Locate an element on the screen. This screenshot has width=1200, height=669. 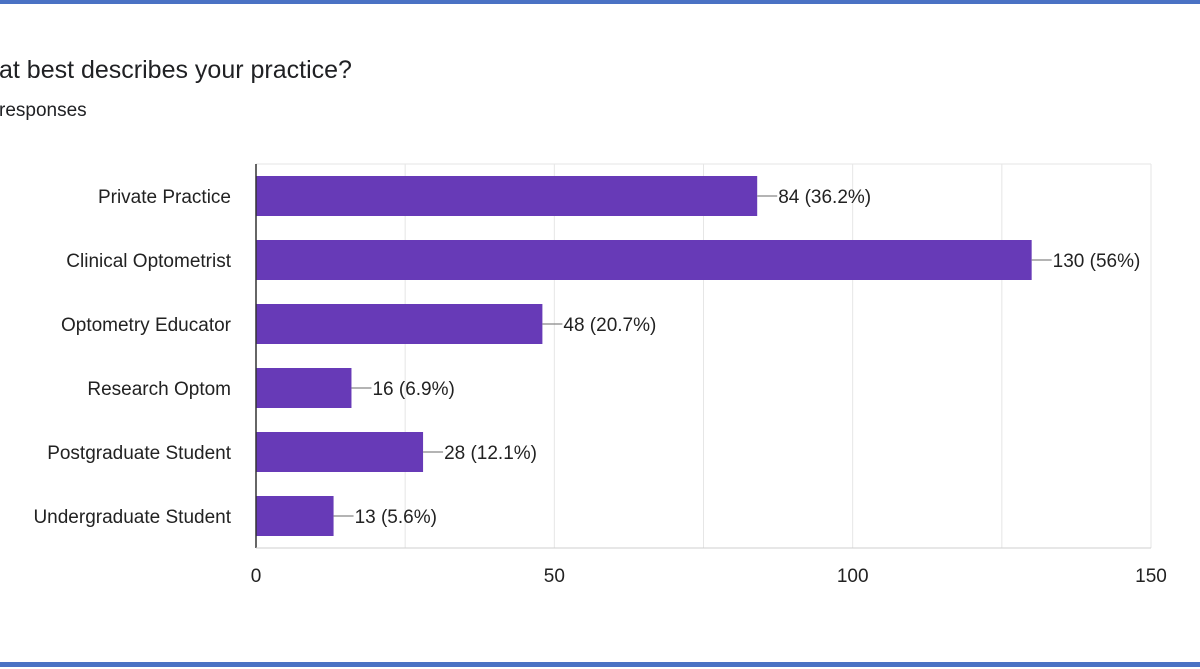
category-label: Optometry Educator is located at coordinates (146, 325).